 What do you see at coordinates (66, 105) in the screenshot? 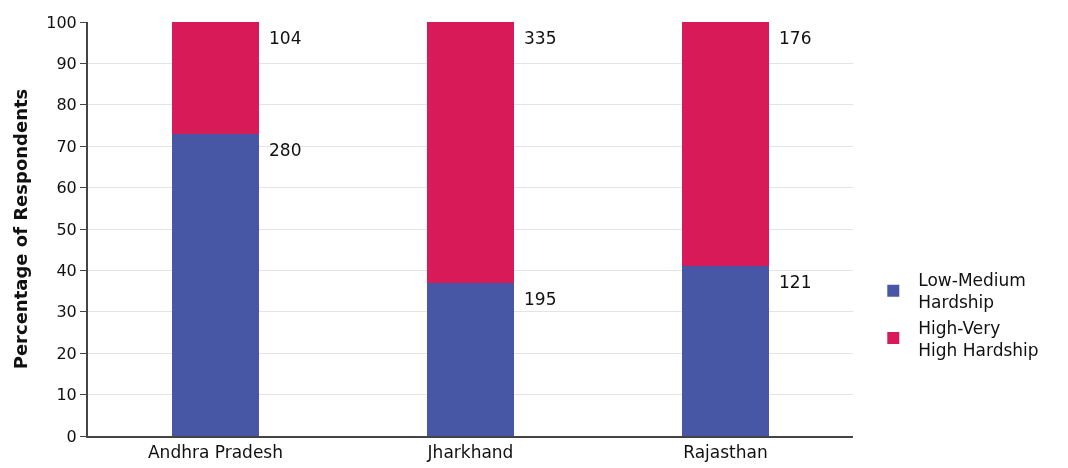
I see `y-tick-label: 80` at bounding box center [66, 105].